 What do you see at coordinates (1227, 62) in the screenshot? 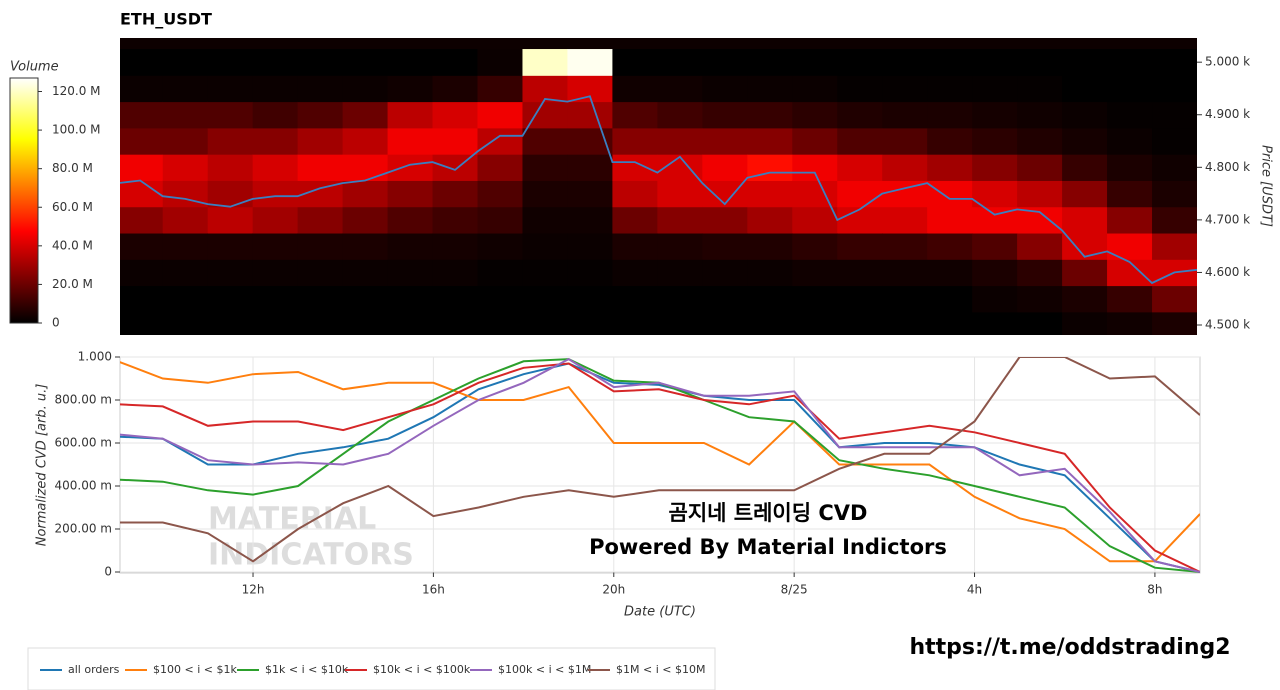
I see `y-tick-label: 5.000 k` at bounding box center [1227, 62].